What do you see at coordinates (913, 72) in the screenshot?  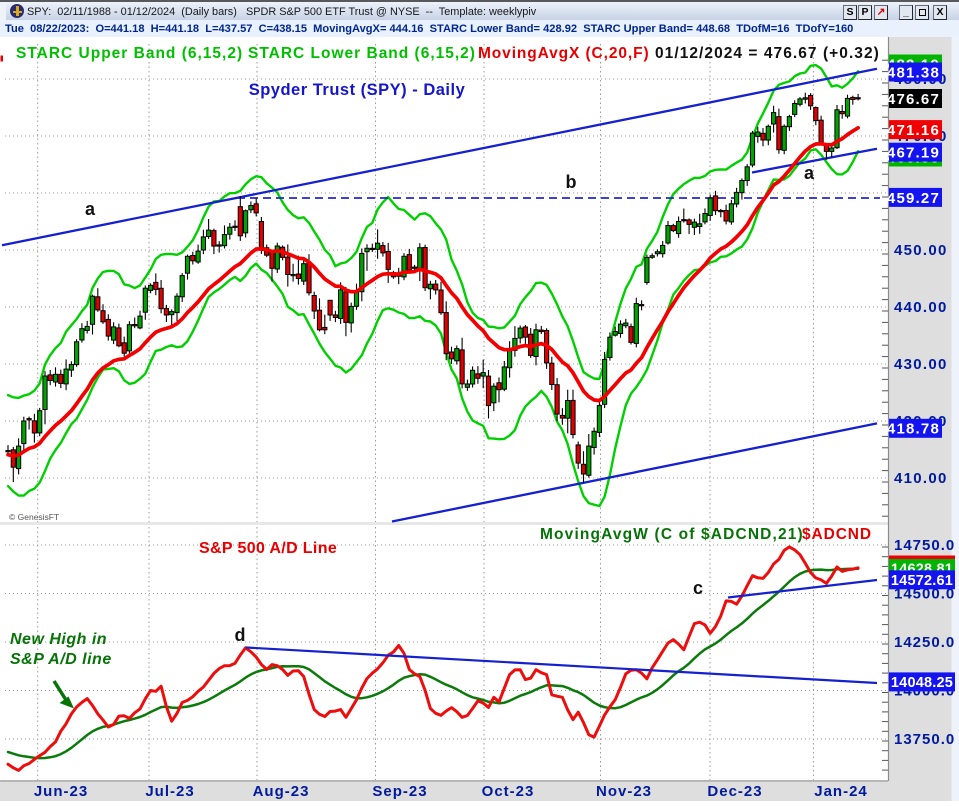 I see `svg-text: 481.38` at bounding box center [913, 72].